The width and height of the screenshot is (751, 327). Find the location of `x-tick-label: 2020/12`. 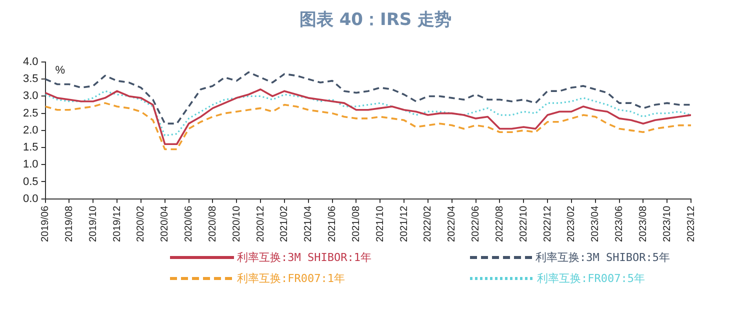

x-tick-label: 2020/12 is located at coordinates (260, 223).